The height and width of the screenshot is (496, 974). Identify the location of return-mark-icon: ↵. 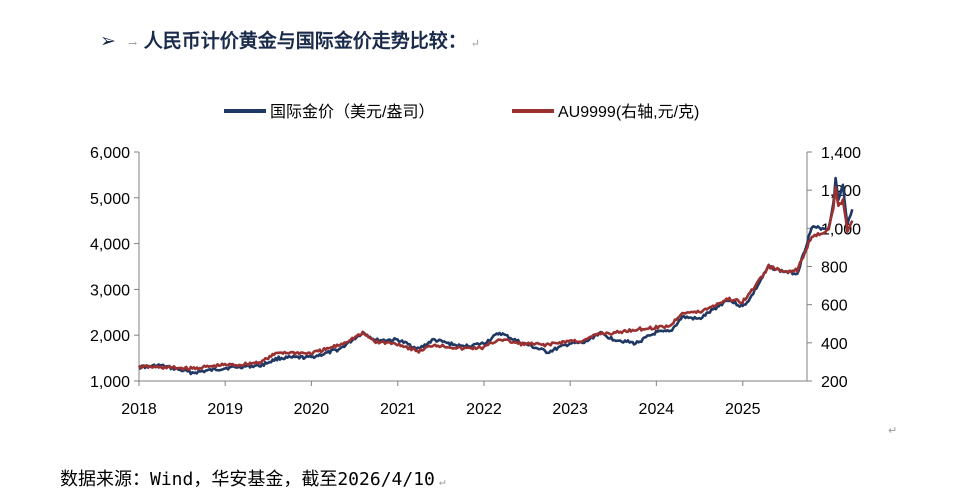
(475, 43).